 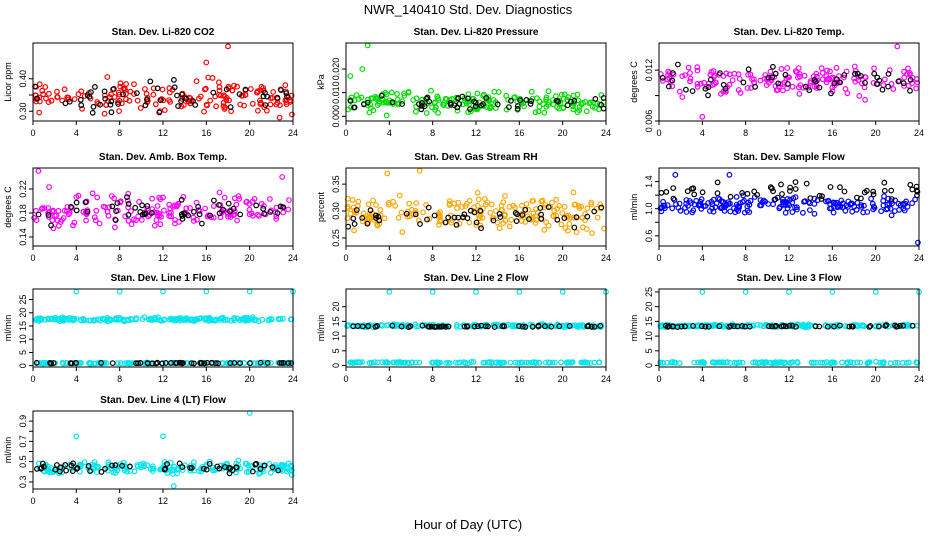 I want to click on x-tick-label: 16, so click(x=832, y=258).